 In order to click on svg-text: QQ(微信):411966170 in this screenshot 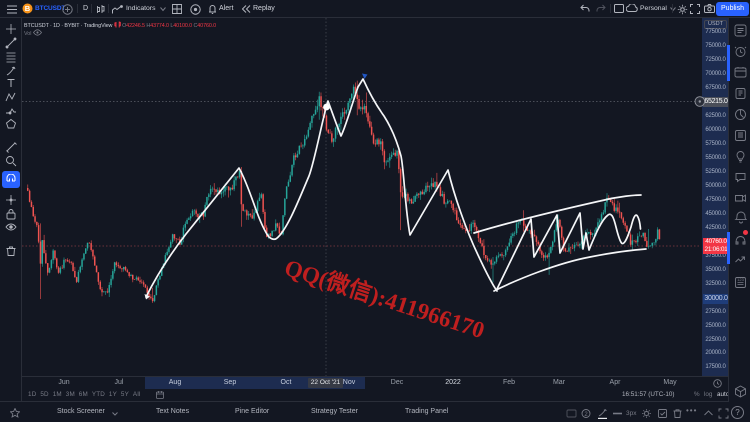, I will do `click(384, 299)`.